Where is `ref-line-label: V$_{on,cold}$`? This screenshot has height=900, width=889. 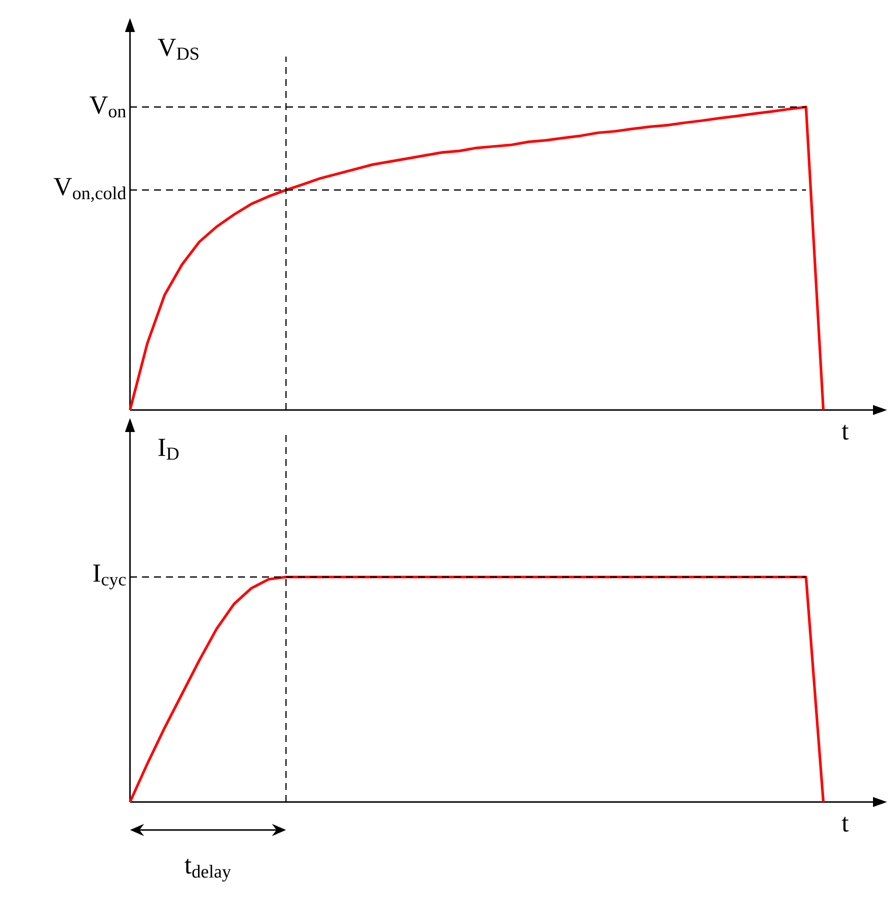 ref-line-label: V$_{on,cold}$ is located at coordinates (90, 190).